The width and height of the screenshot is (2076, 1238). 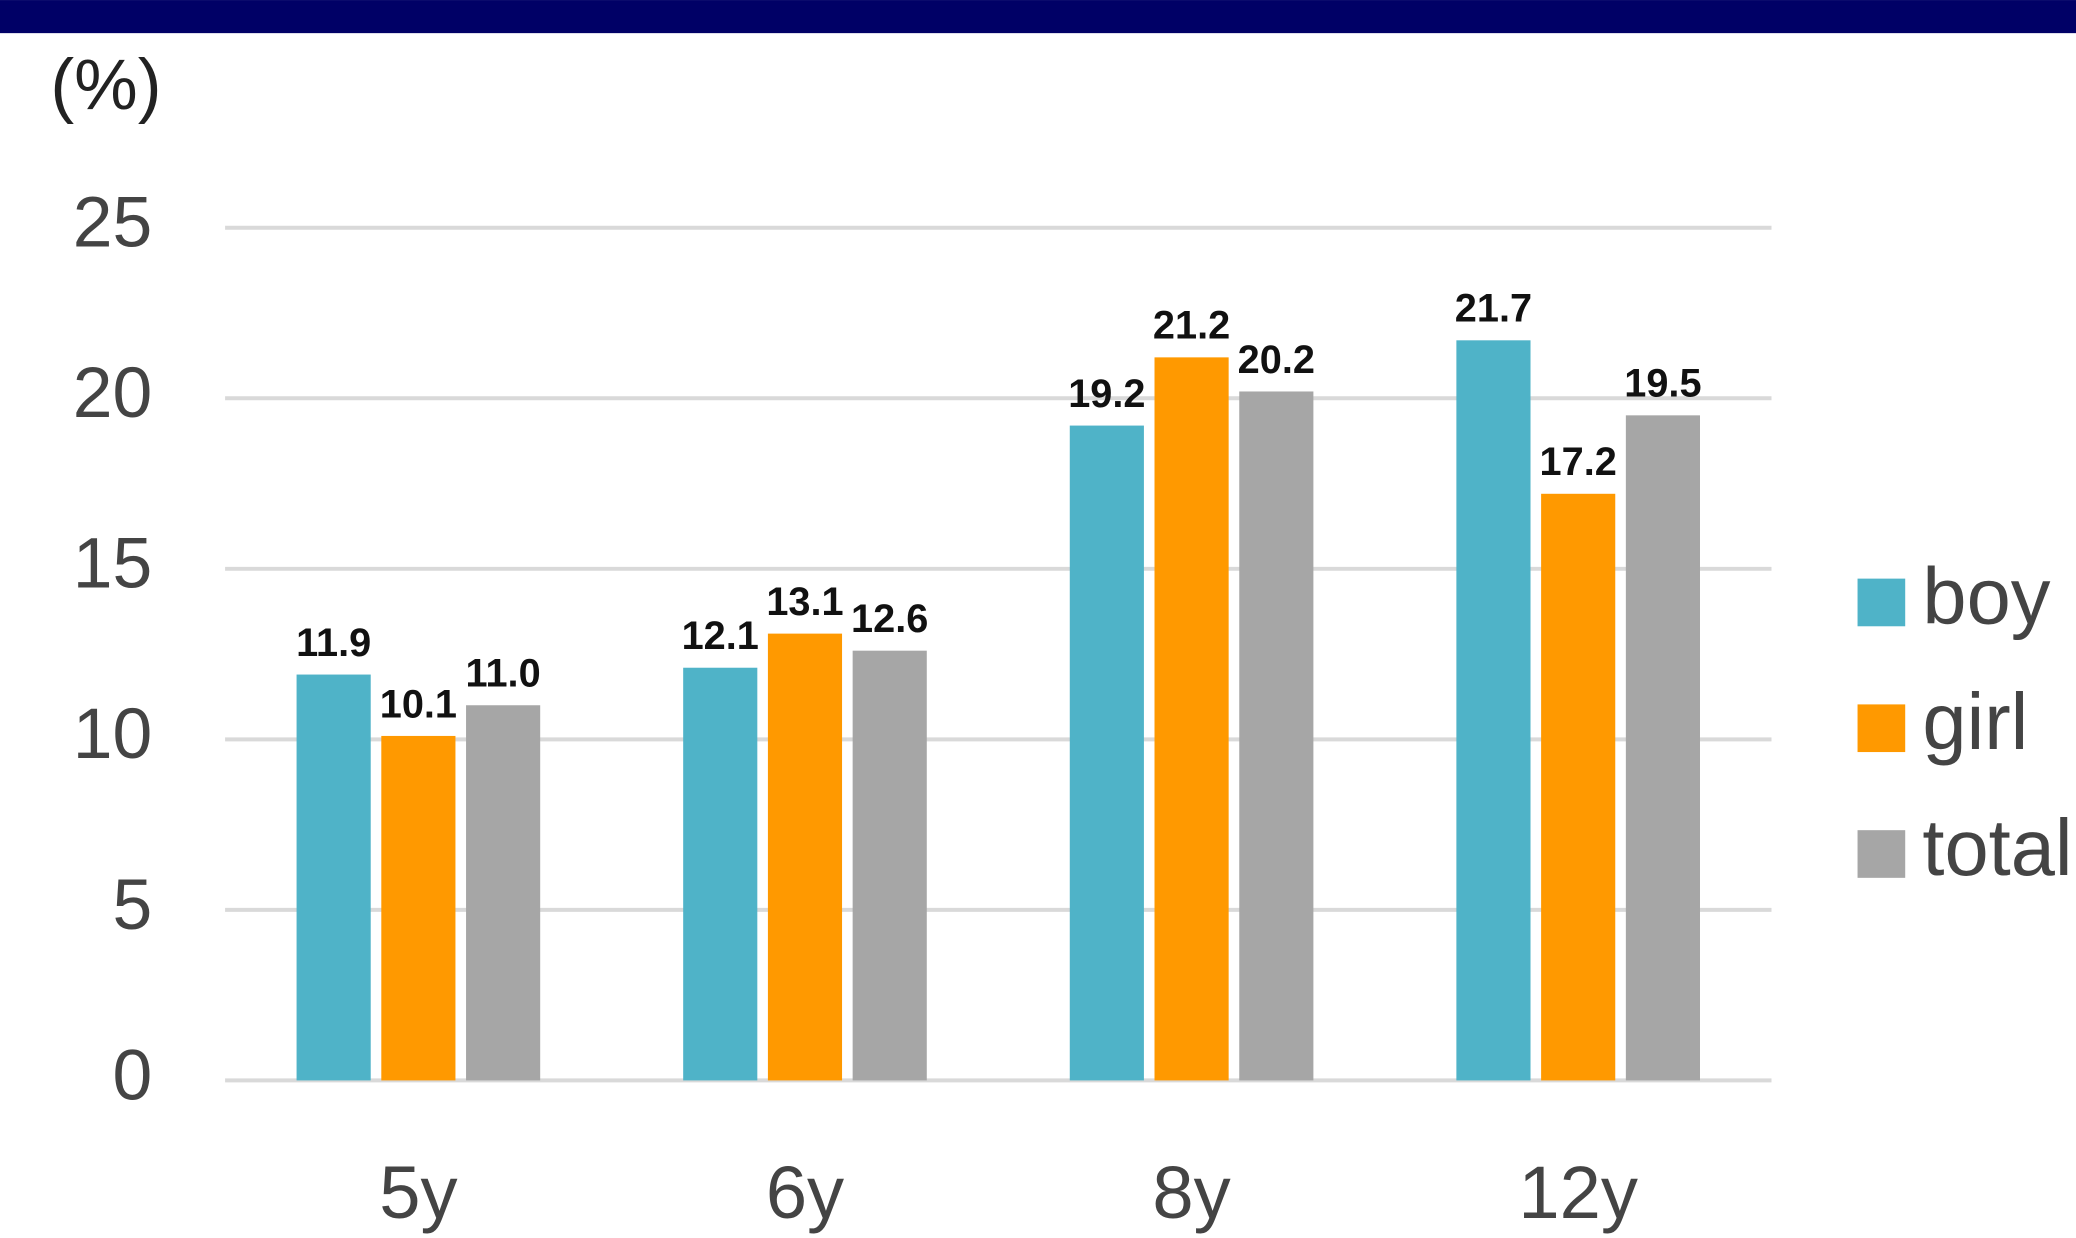 I want to click on x-tick-label: 5y, so click(x=418, y=1192).